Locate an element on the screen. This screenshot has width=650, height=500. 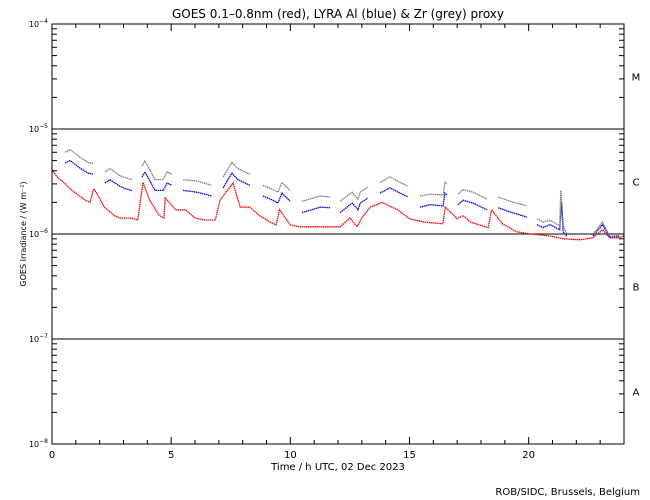
y-tick-exponent: −8 is located at coordinates (43, 441).